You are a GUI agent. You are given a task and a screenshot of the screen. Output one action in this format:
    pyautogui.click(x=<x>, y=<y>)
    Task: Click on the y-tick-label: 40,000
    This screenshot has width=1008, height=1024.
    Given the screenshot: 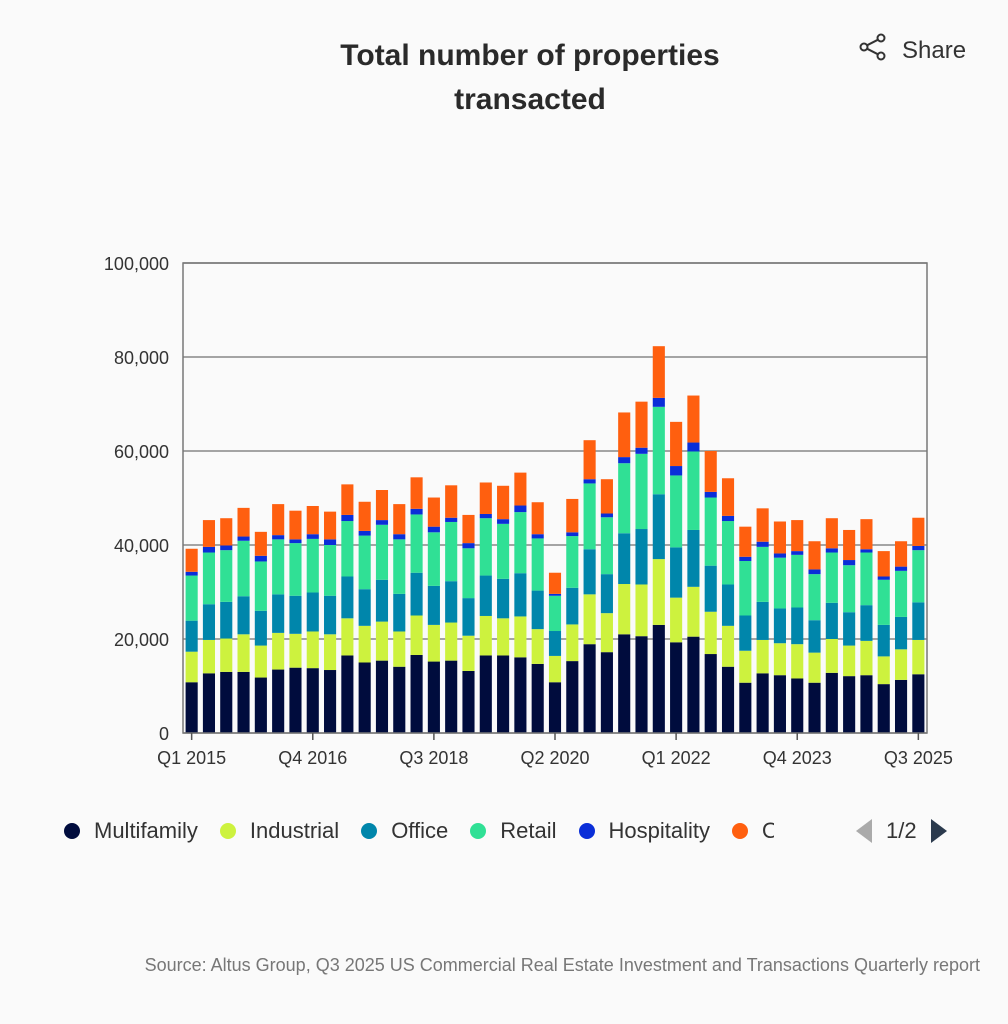 What is the action you would take?
    pyautogui.click(x=141, y=546)
    